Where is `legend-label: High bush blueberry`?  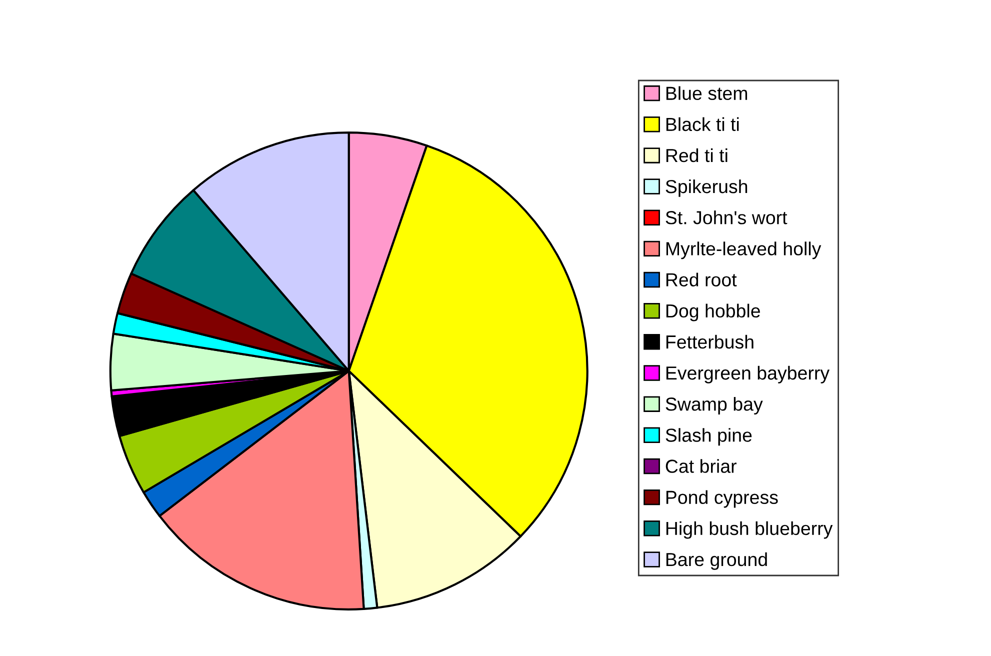 legend-label: High bush blueberry is located at coordinates (749, 530).